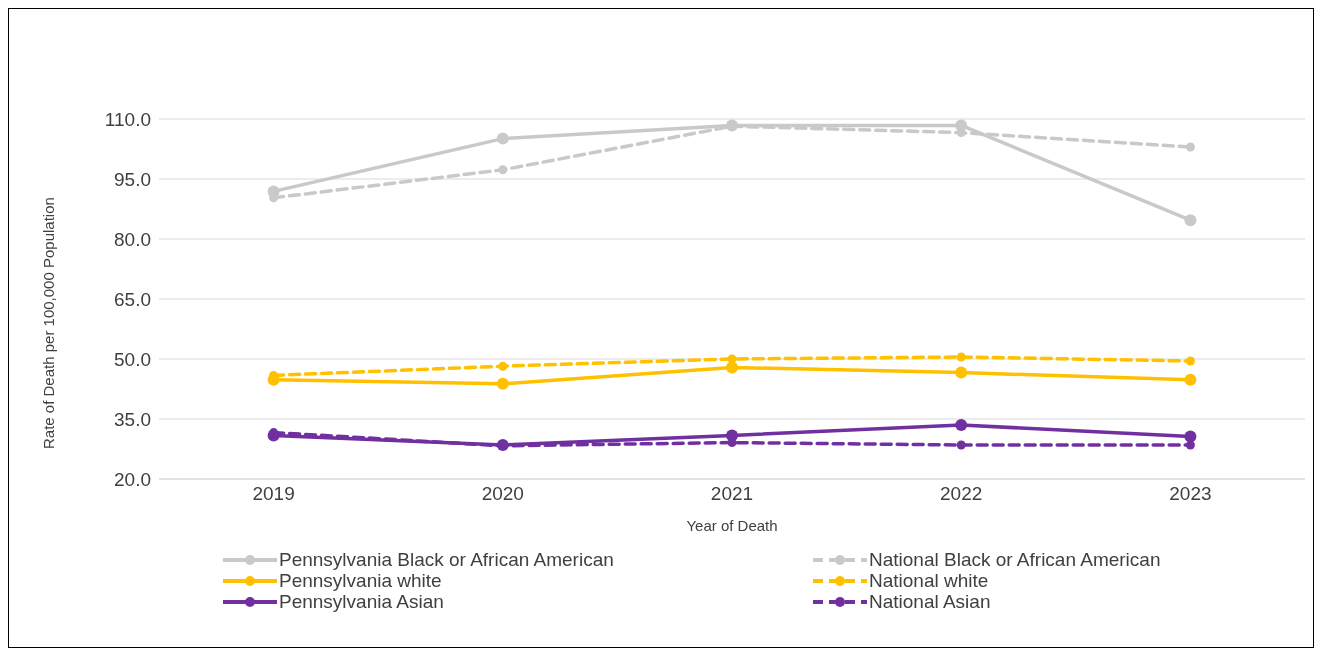  Describe the element at coordinates (273, 494) in the screenshot. I see `x-tick-label: 2019` at that location.